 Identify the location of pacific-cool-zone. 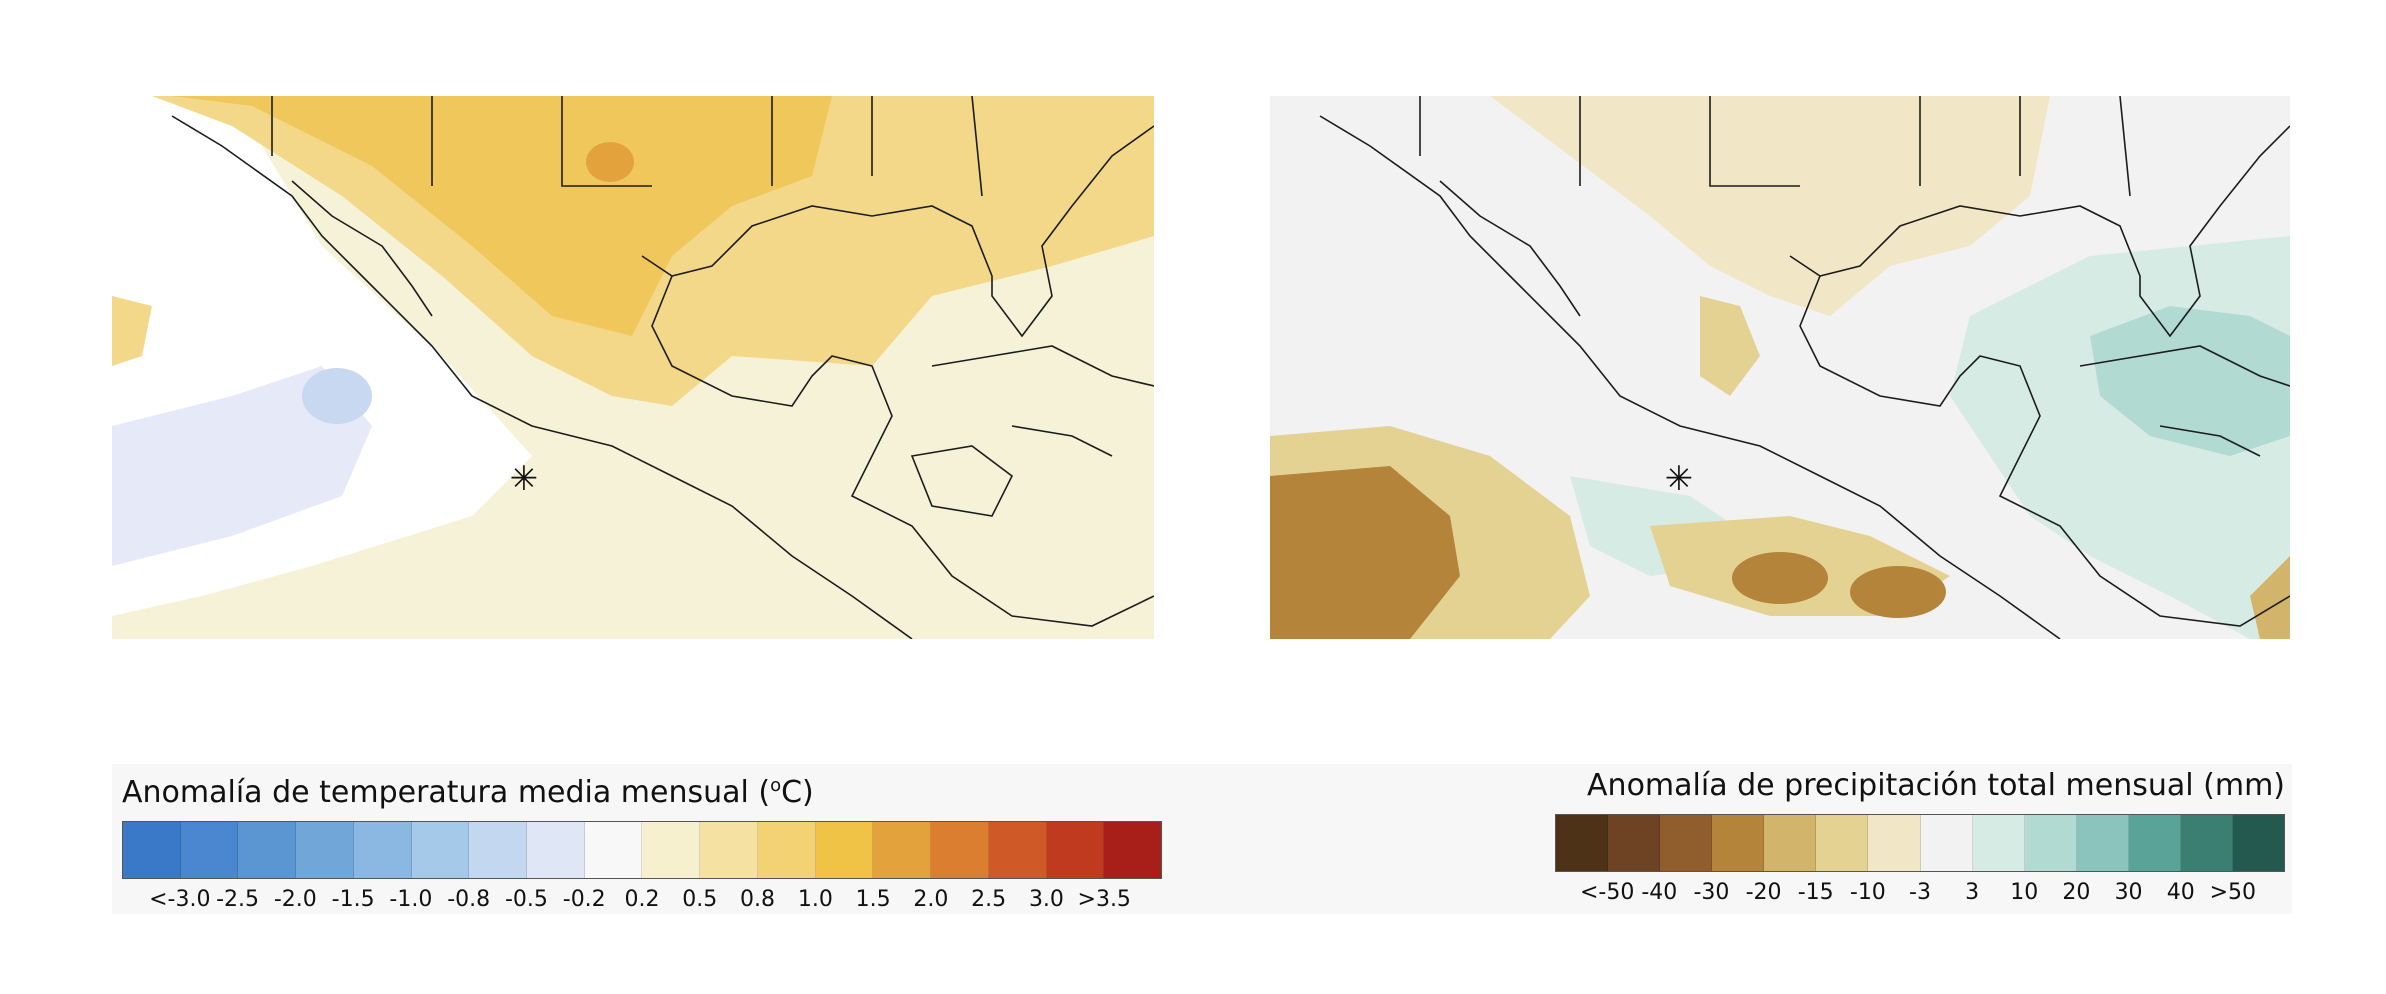
(242, 466).